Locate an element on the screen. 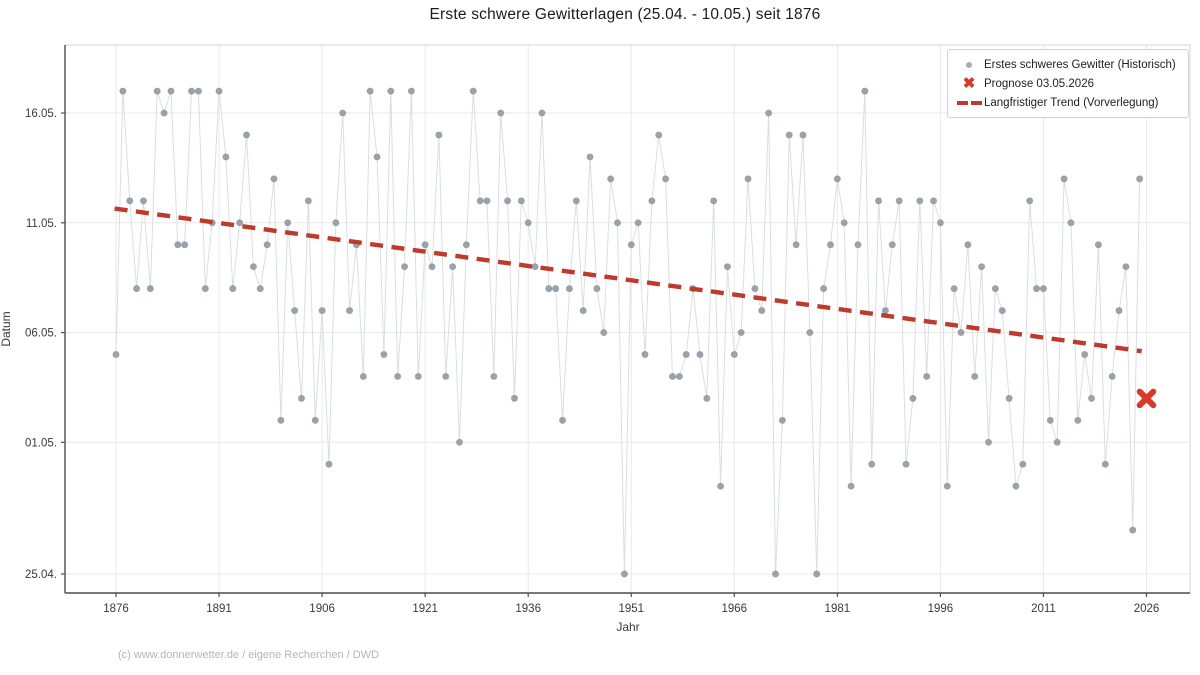 Image resolution: width=1200 pixels, height=675 pixels. x-tick-label: 2011 is located at coordinates (1043, 609).